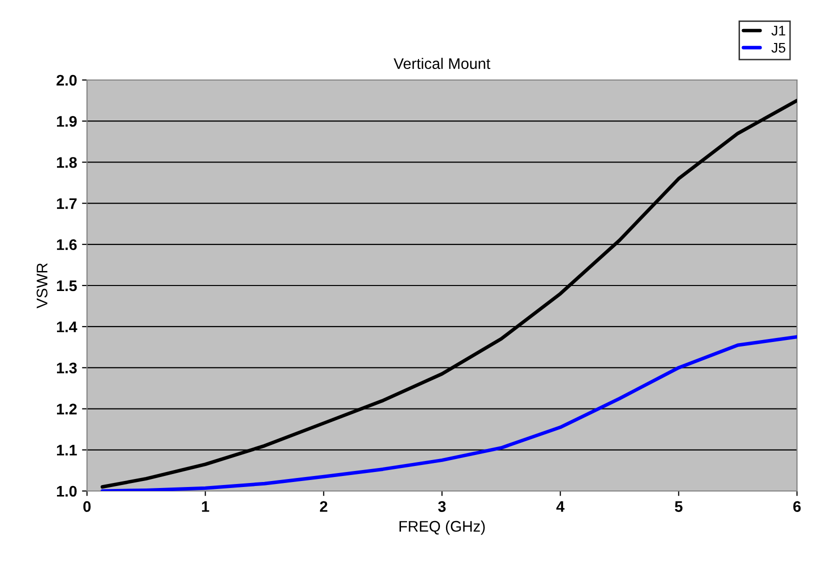 This screenshot has width=831, height=571. What do you see at coordinates (678, 506) in the screenshot?
I see `x-tick-label: 5` at bounding box center [678, 506].